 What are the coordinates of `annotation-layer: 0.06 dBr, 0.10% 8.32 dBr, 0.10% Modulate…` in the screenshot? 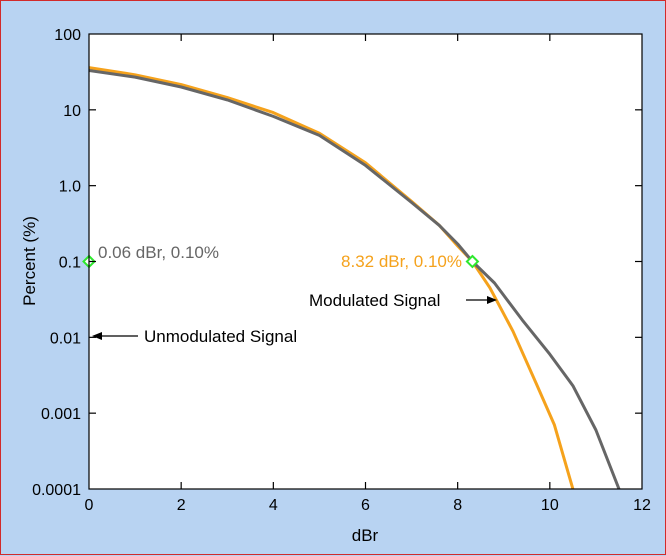 It's located at (294, 294).